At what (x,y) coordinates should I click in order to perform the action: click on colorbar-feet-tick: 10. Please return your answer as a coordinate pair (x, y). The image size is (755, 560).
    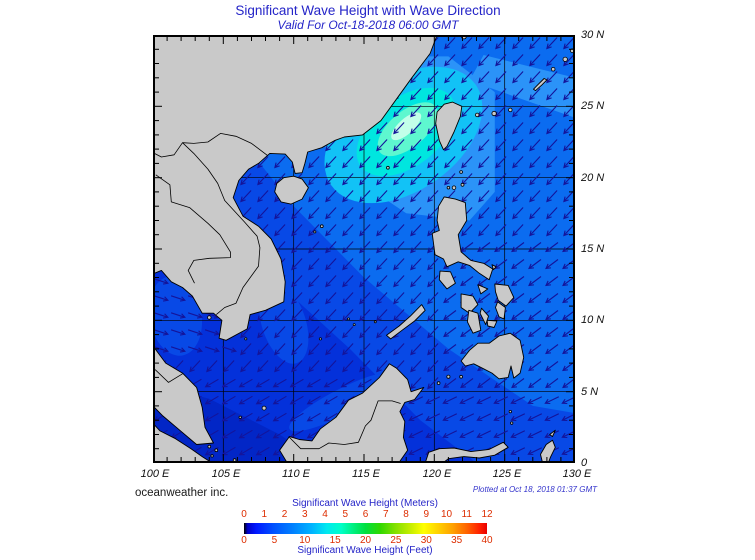
    Looking at the image, I should click on (305, 540).